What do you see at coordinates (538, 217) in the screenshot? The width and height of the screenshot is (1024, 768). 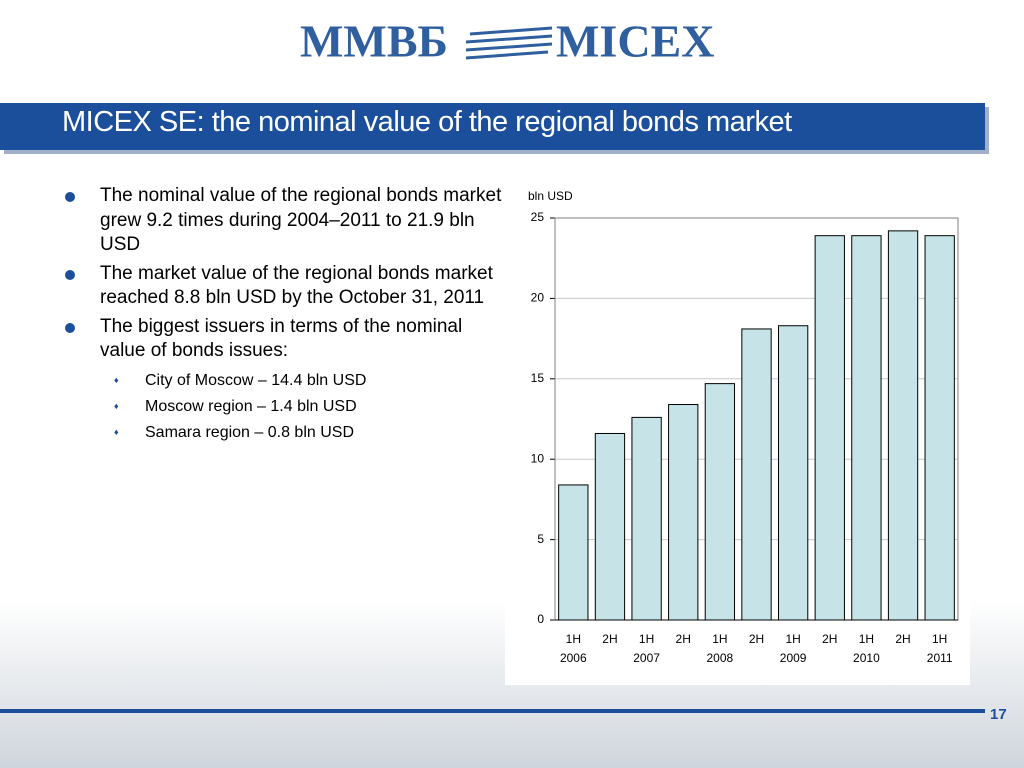 I see `y-tick-label: 25` at bounding box center [538, 217].